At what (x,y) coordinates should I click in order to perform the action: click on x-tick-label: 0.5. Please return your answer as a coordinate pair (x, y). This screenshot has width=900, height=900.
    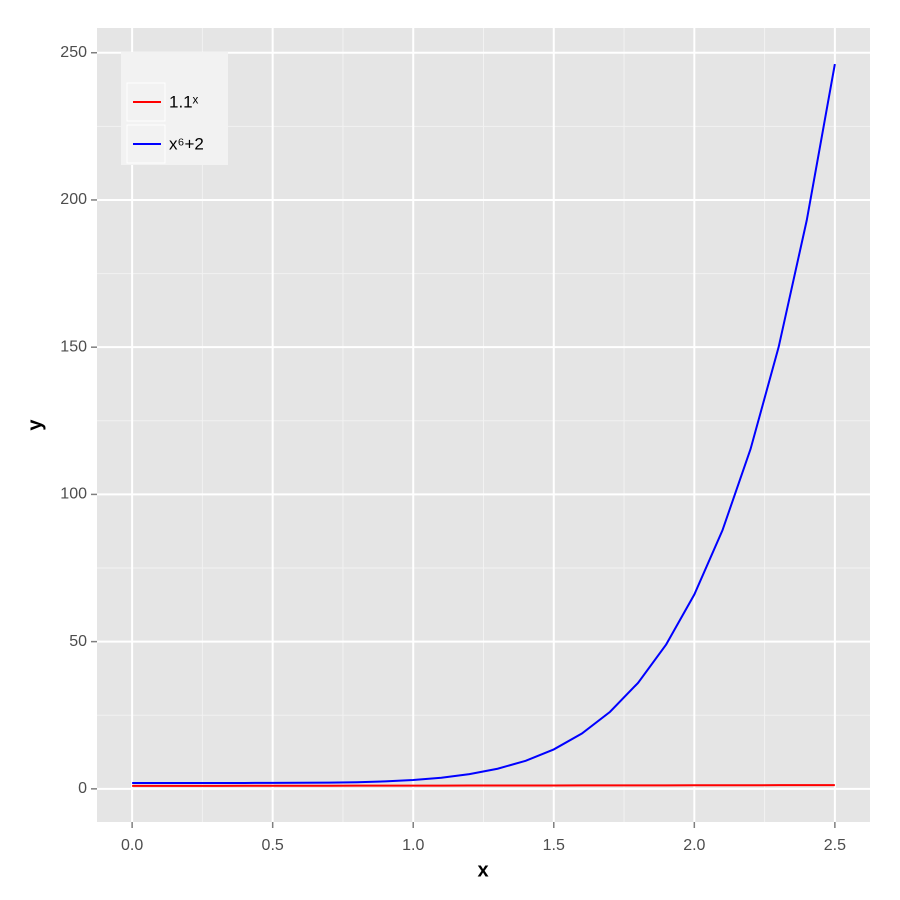
    Looking at the image, I should click on (273, 845).